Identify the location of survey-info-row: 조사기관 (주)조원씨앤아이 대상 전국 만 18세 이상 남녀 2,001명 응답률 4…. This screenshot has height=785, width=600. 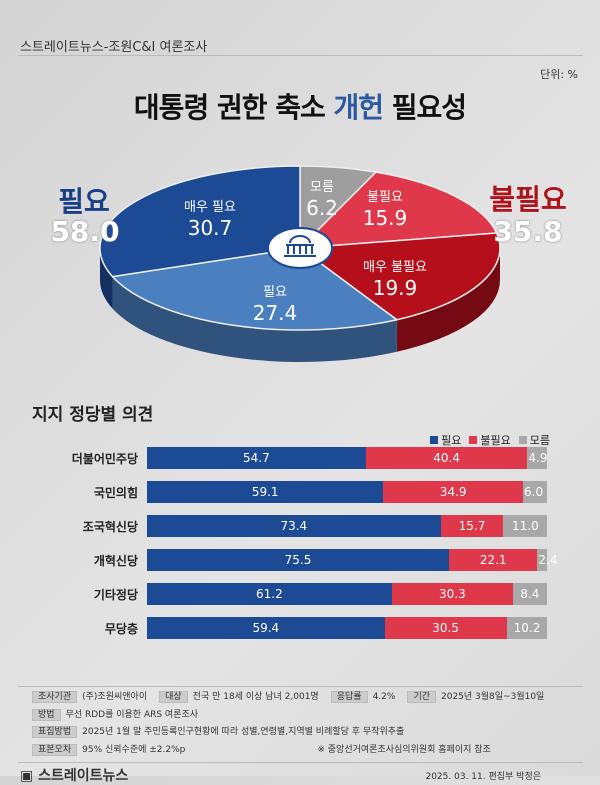
(300, 697).